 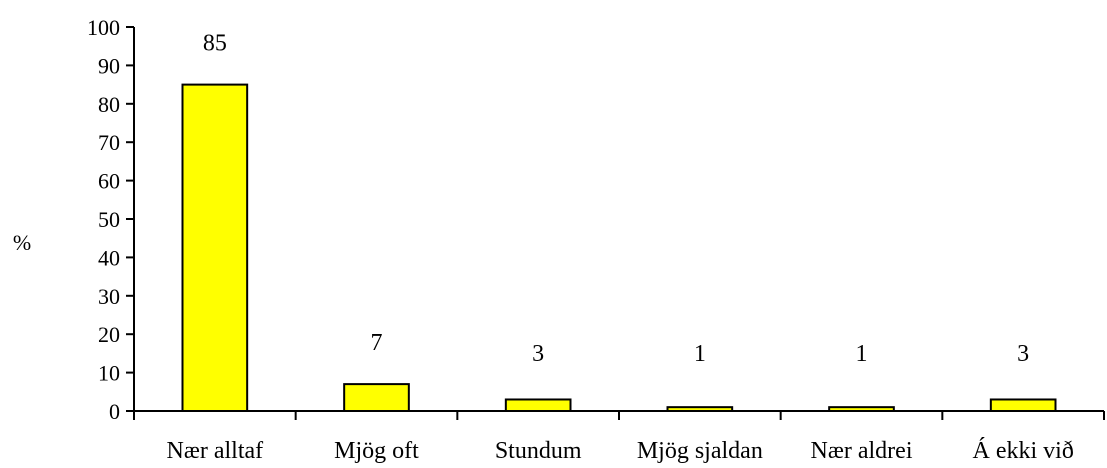 I want to click on y-tick-label: 40, so click(x=109, y=257).